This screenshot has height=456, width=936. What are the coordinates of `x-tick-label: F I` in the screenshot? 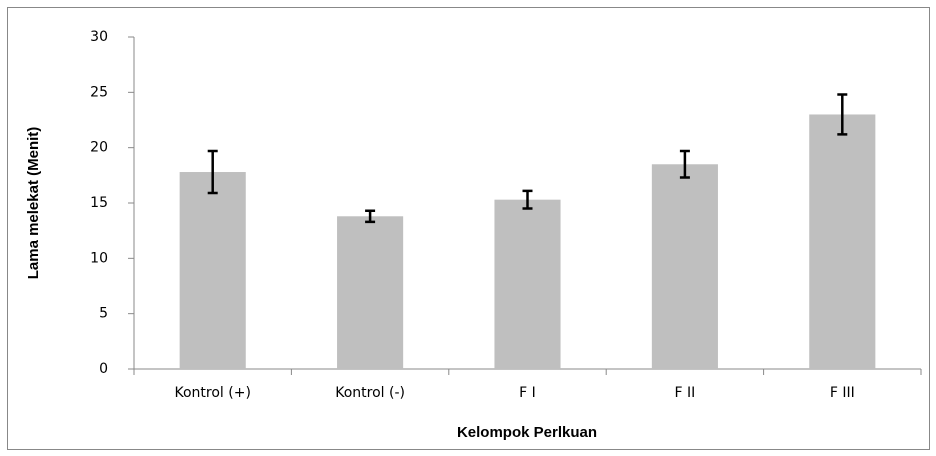 It's located at (527, 393).